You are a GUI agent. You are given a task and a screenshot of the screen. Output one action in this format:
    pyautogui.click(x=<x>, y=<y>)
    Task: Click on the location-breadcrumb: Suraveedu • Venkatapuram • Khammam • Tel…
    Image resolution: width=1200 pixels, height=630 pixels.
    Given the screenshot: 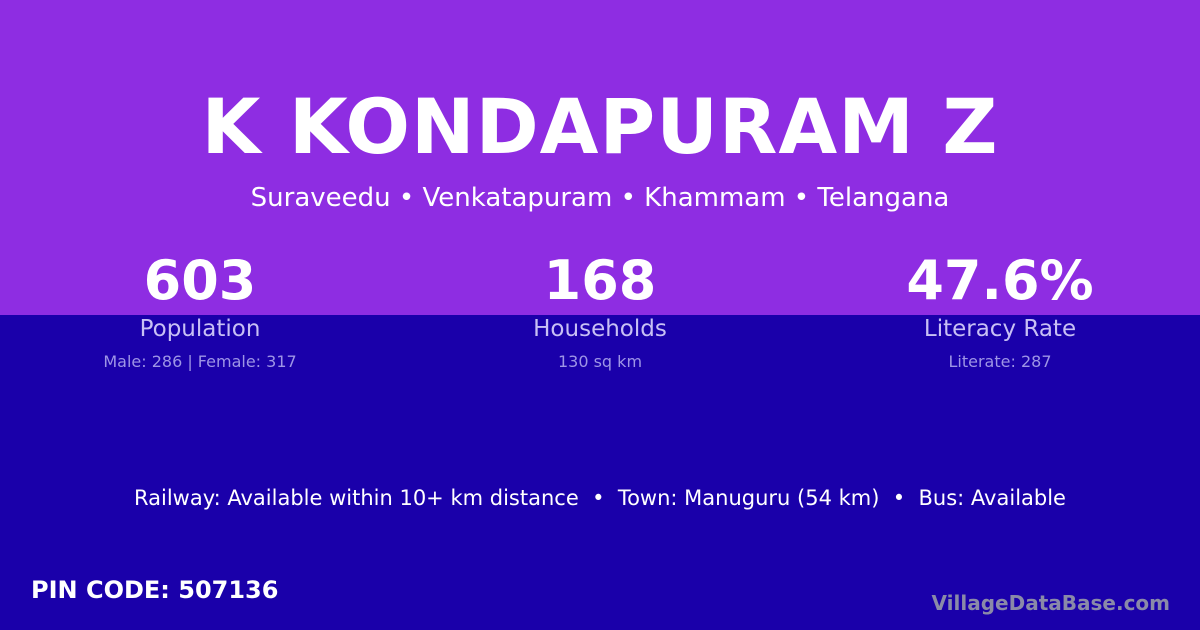 What is the action you would take?
    pyautogui.click(x=600, y=198)
    